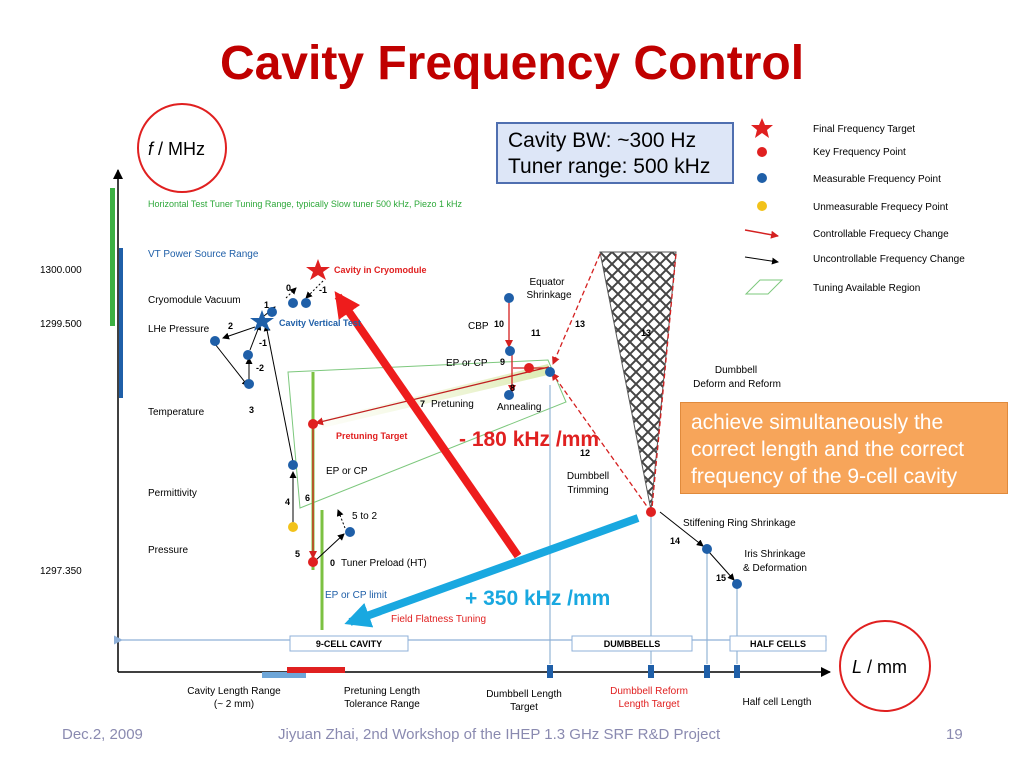 The image size is (1024, 768). I want to click on label-iris-2: & Deformation, so click(775, 568).